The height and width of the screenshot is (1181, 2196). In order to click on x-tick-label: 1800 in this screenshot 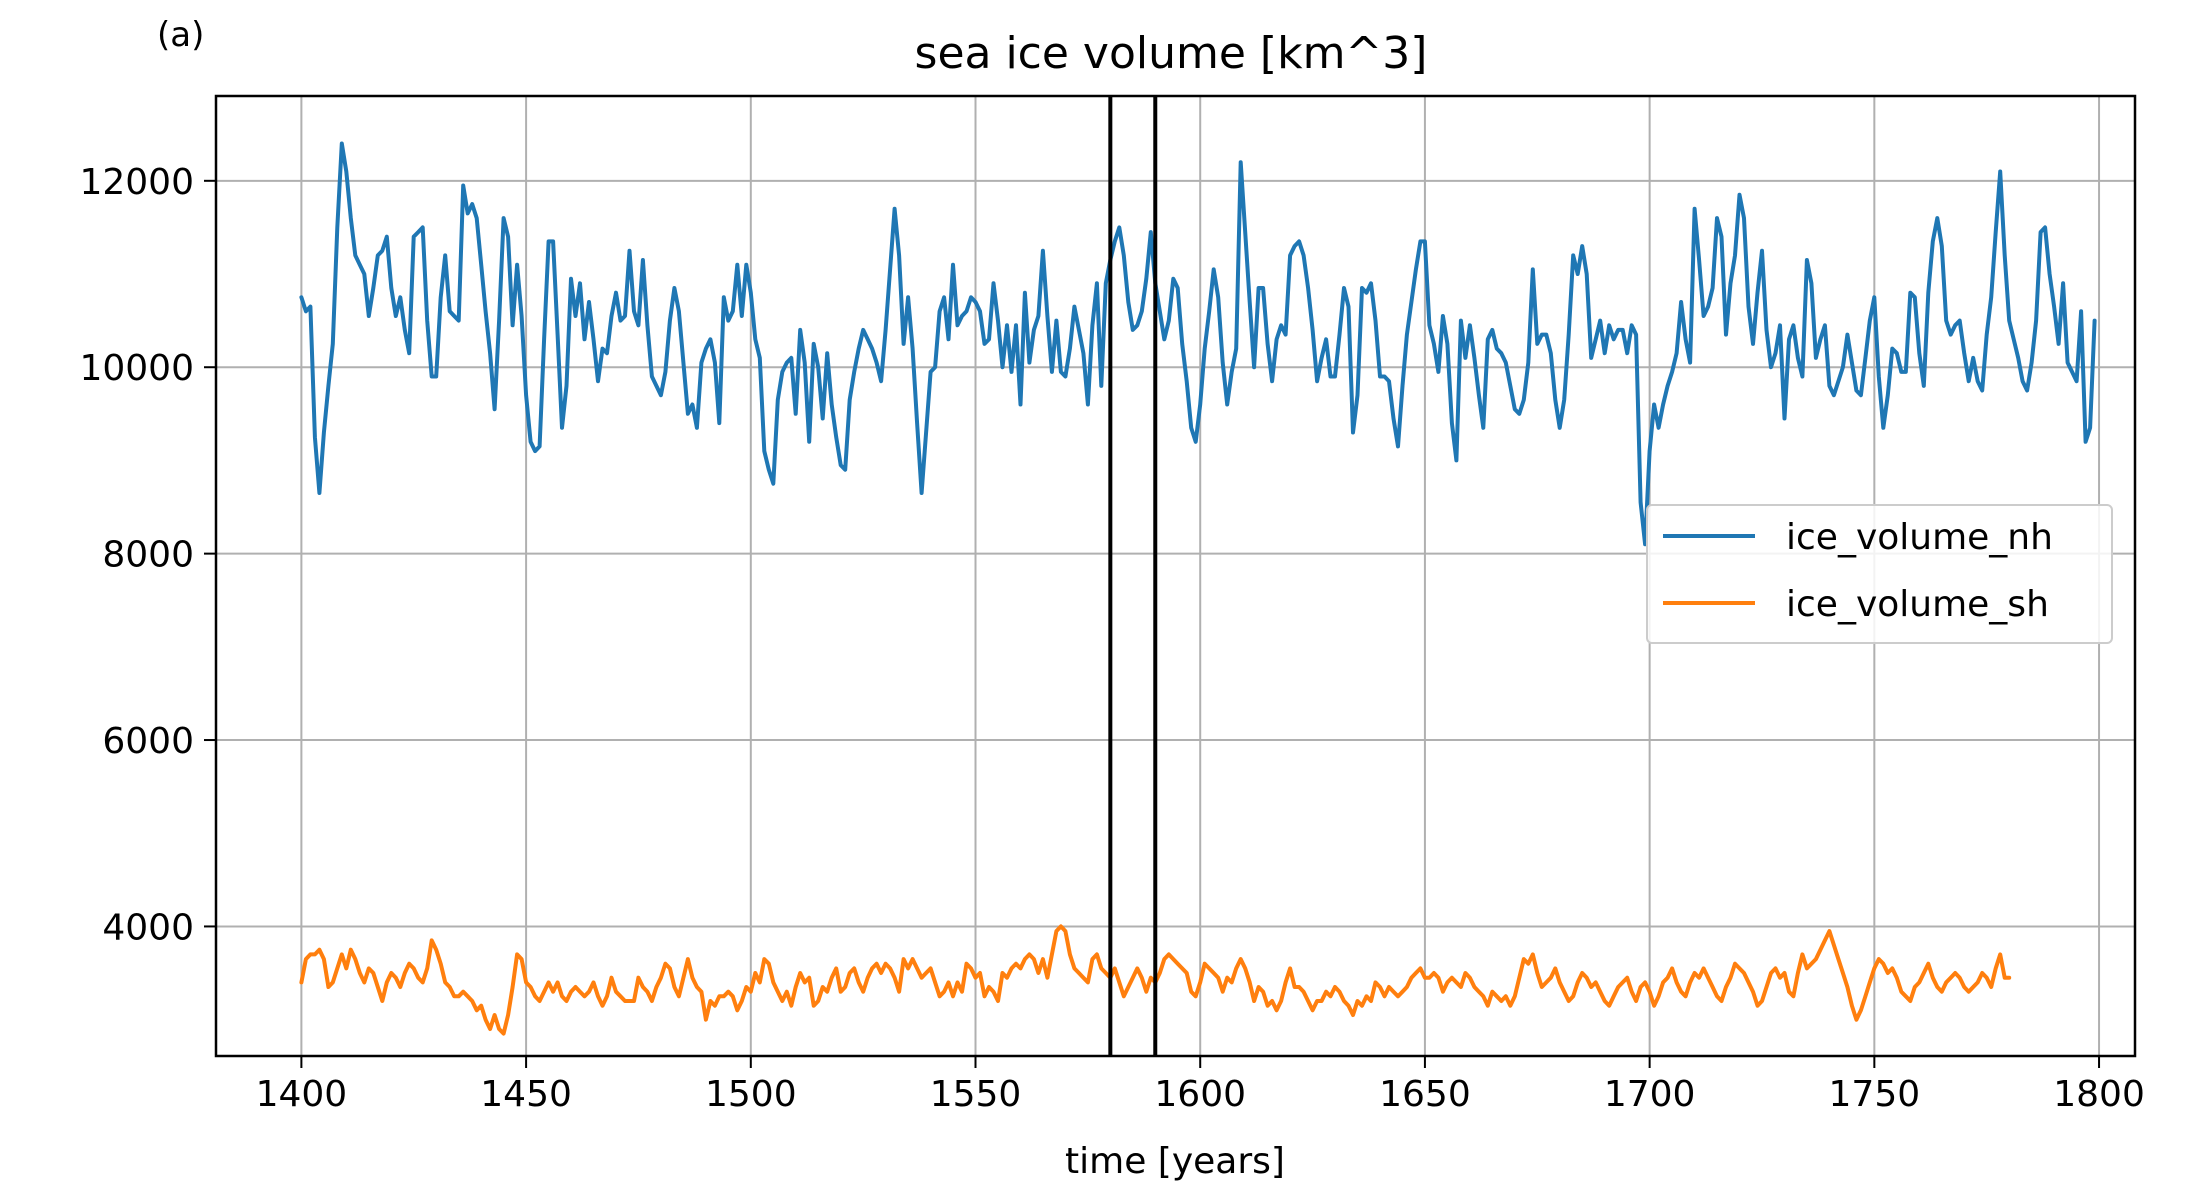, I will do `click(2099, 1094)`.